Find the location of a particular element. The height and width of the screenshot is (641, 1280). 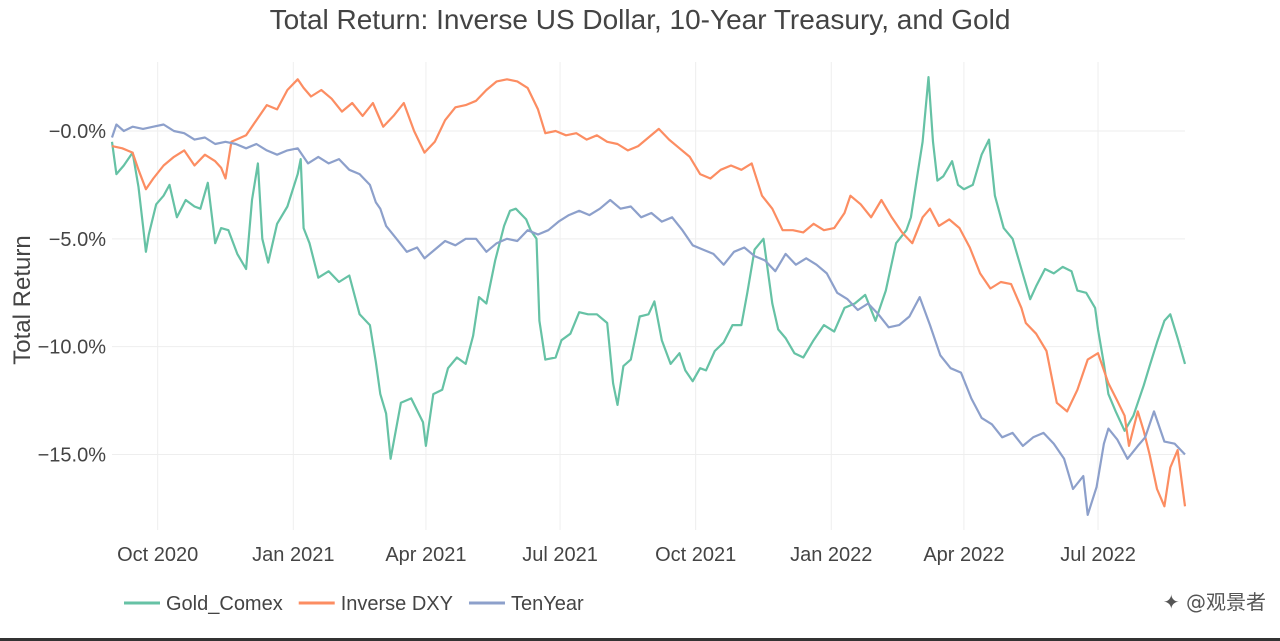

y-axis-title: Total Return is located at coordinates (22, 299).